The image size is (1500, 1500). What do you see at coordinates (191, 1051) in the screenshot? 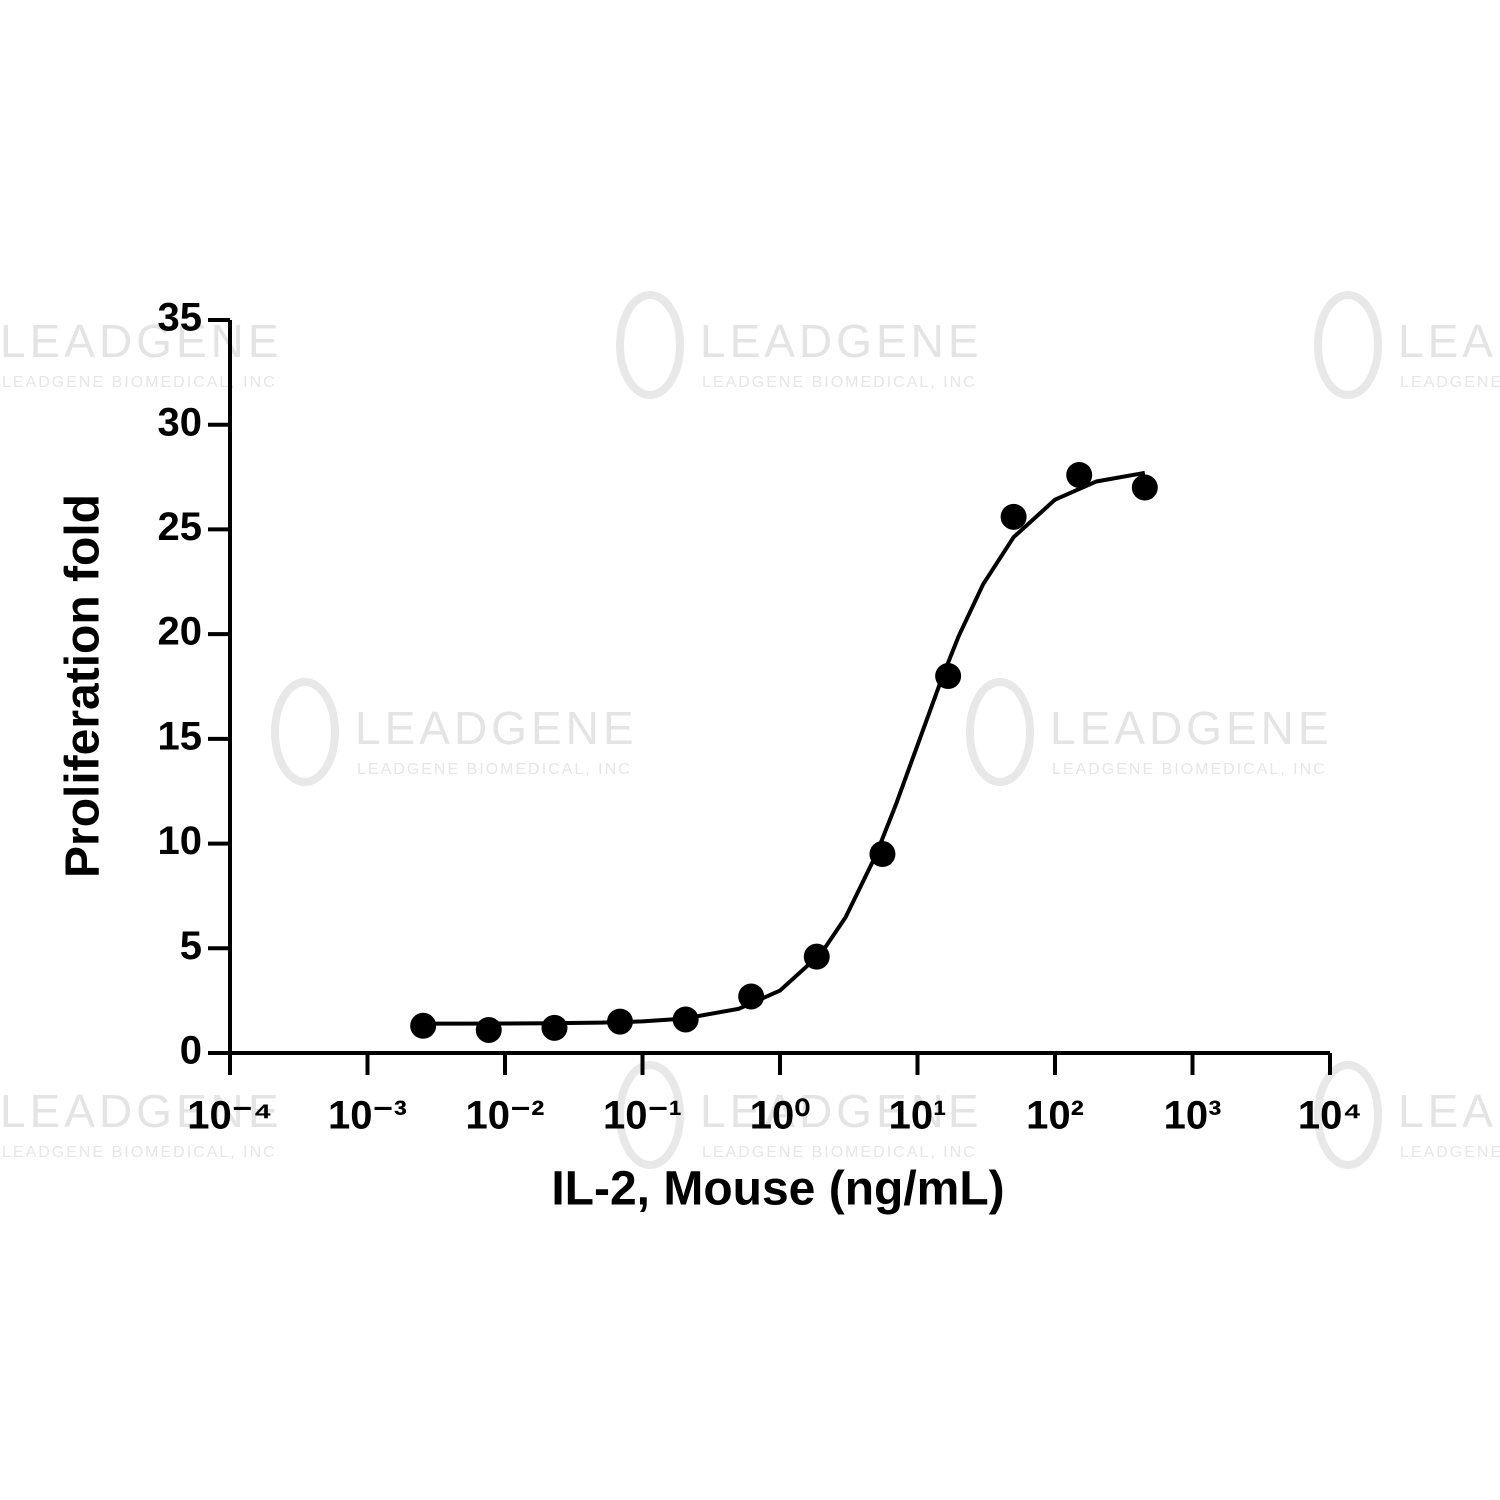
I see `y-tick-label: 0` at bounding box center [191, 1051].